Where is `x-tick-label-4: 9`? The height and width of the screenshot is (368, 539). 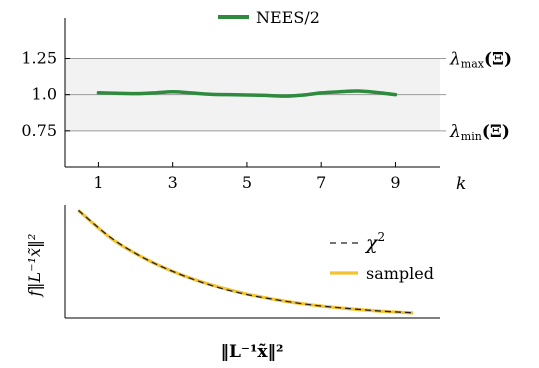
x-tick-label-4: 9 is located at coordinates (395, 182).